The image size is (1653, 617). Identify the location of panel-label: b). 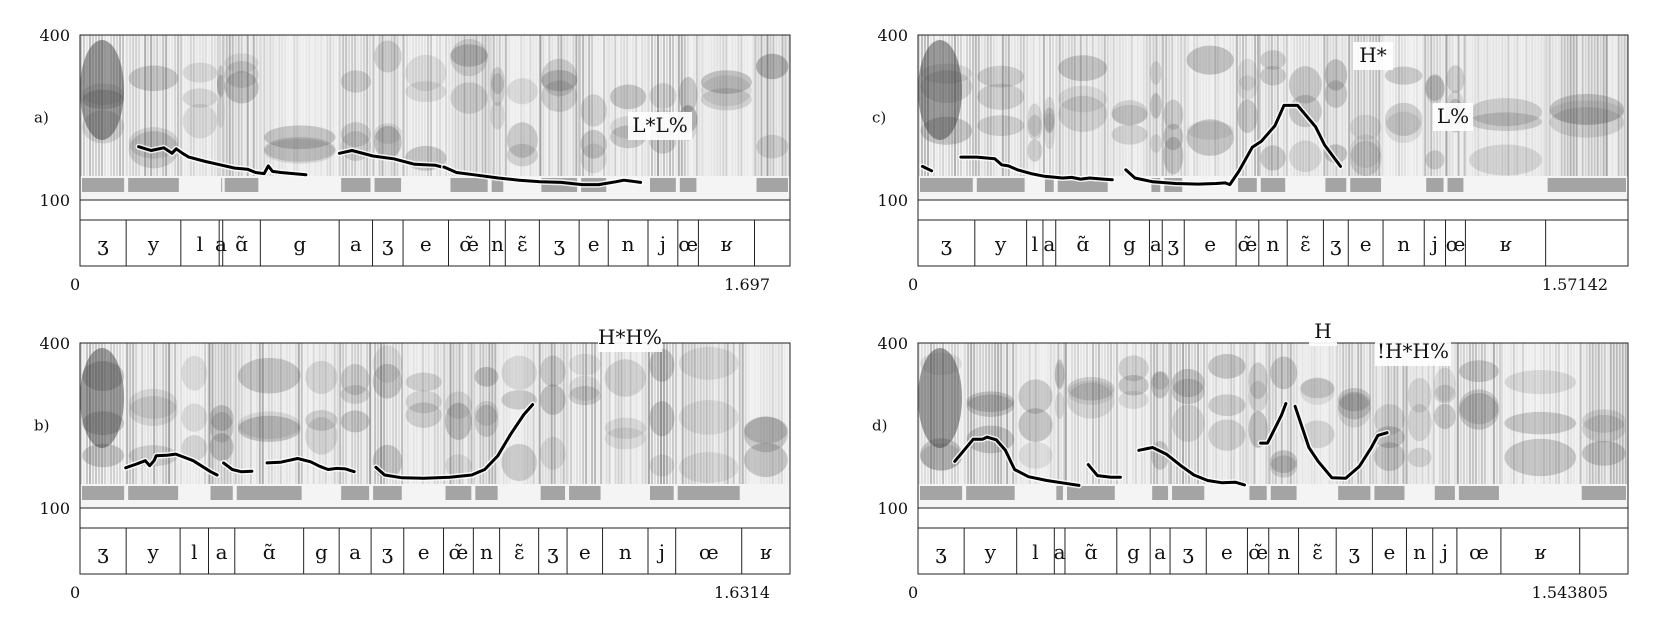
(41, 426).